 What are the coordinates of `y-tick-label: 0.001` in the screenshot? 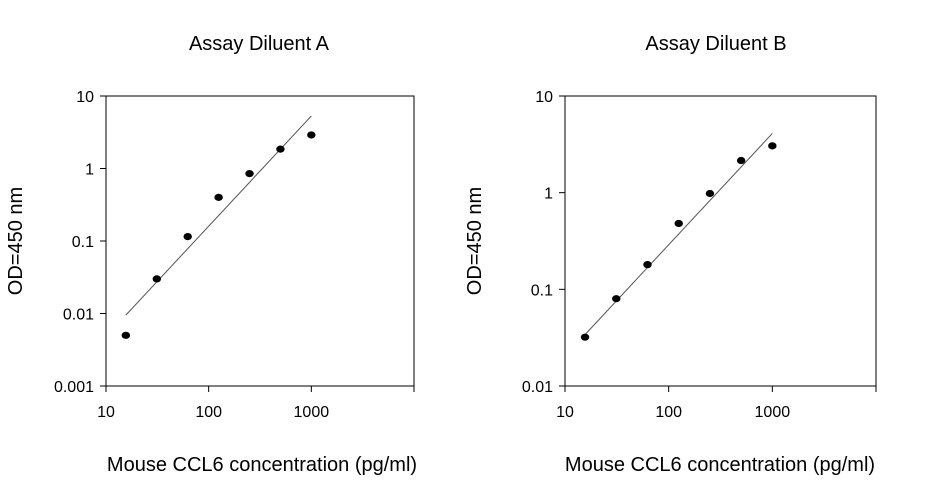 It's located at (74, 387).